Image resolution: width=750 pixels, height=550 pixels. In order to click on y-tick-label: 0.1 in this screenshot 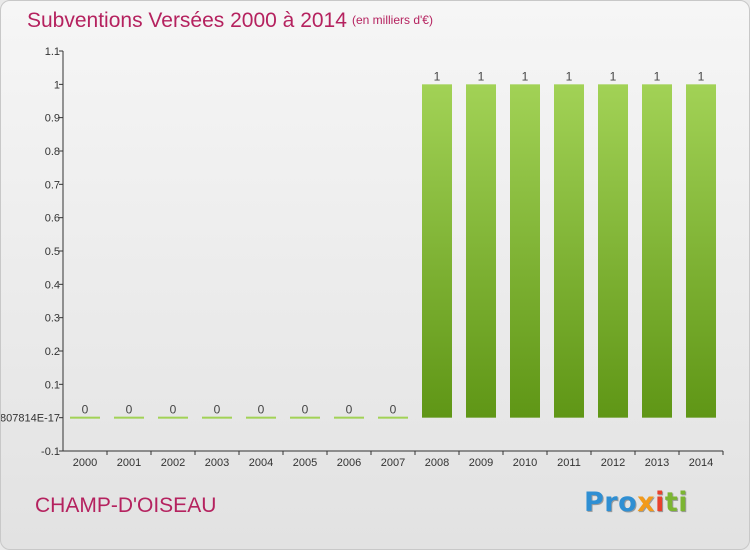, I will do `click(52, 385)`.